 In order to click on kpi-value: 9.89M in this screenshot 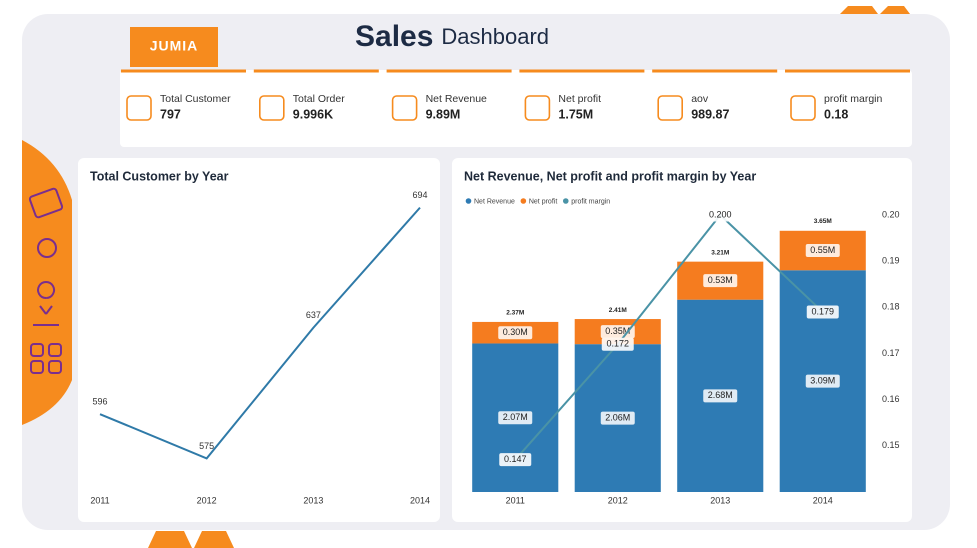, I will do `click(443, 114)`.